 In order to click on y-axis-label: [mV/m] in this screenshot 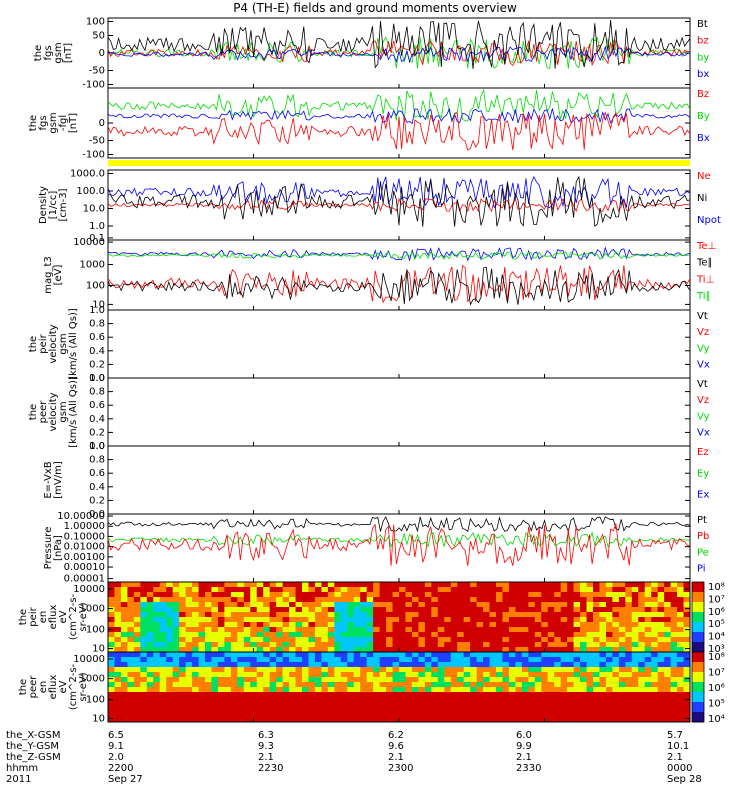, I will do `click(58, 480)`.